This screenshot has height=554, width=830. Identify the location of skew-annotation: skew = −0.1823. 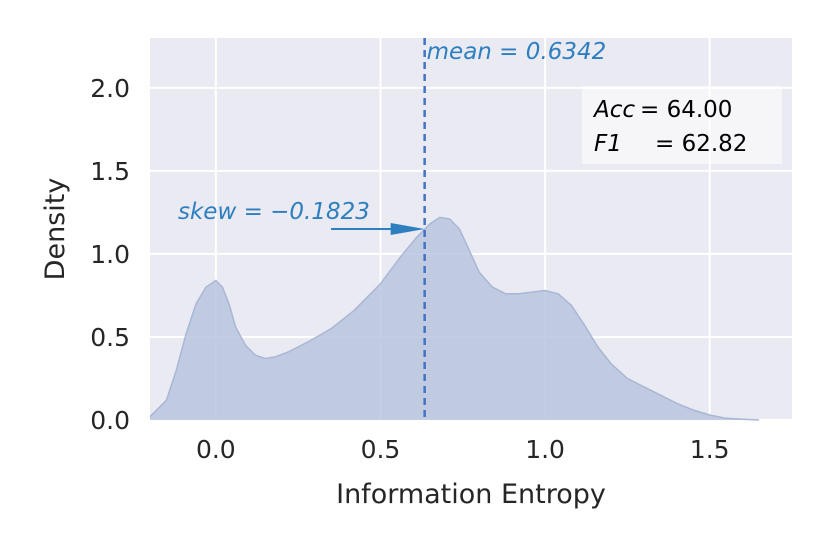
(274, 212).